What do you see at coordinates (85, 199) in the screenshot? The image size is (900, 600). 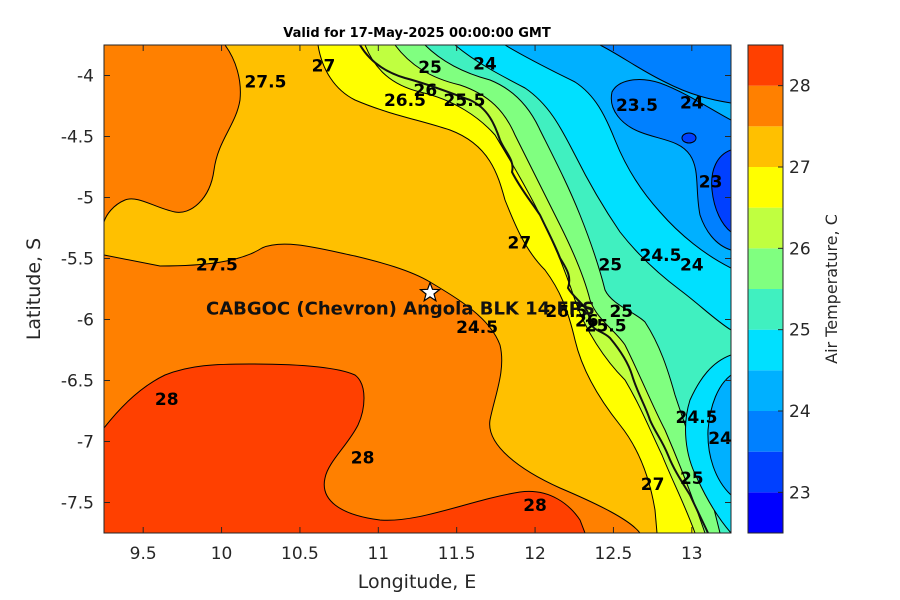 I see `y-tick-label: -5` at bounding box center [85, 199].